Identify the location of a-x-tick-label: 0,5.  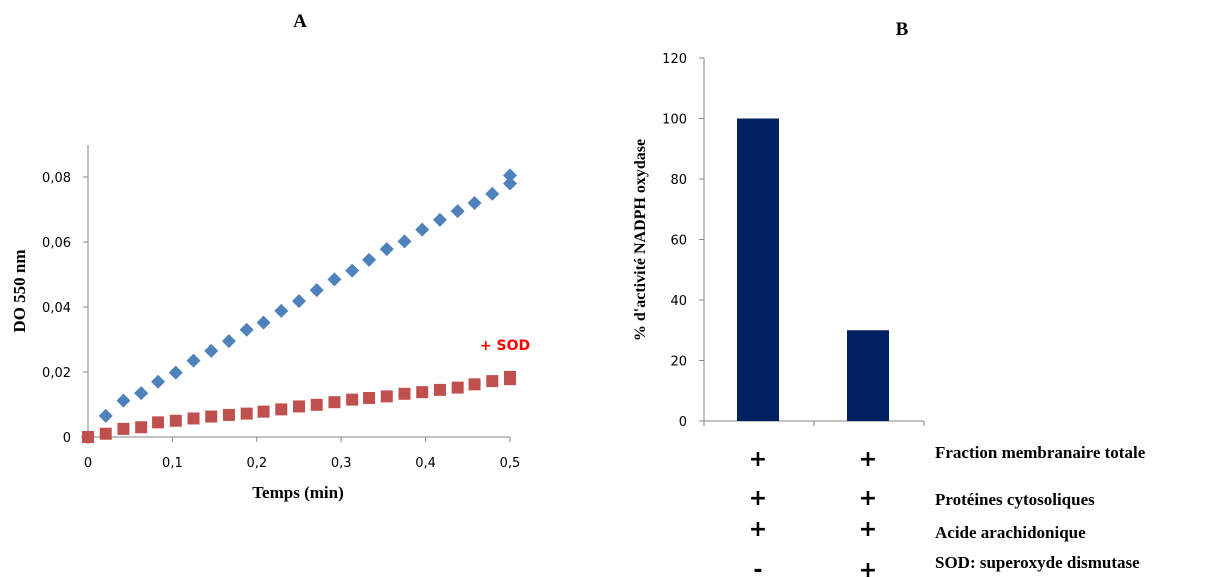
(510, 463).